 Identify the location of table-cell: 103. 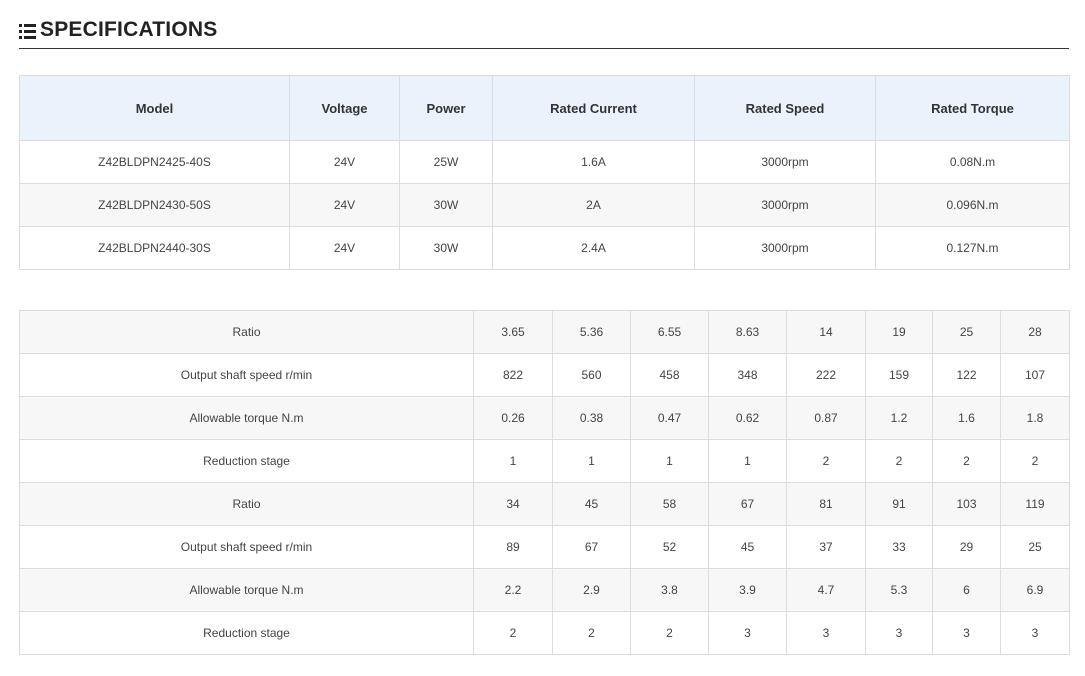
(966, 504).